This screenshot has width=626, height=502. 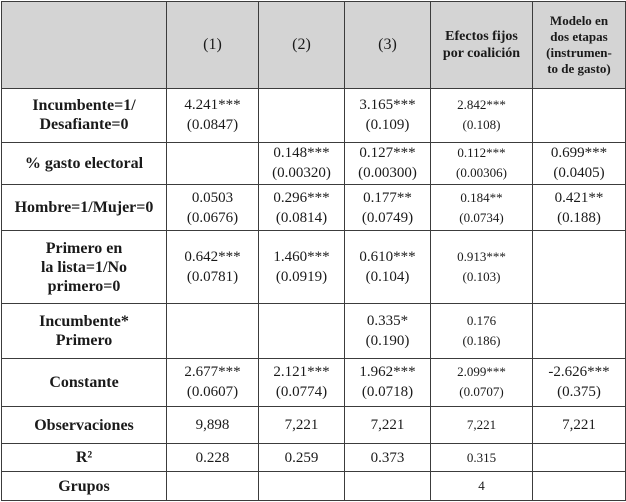 What do you see at coordinates (481, 276) in the screenshot?
I see `standard-error: (0.103)` at bounding box center [481, 276].